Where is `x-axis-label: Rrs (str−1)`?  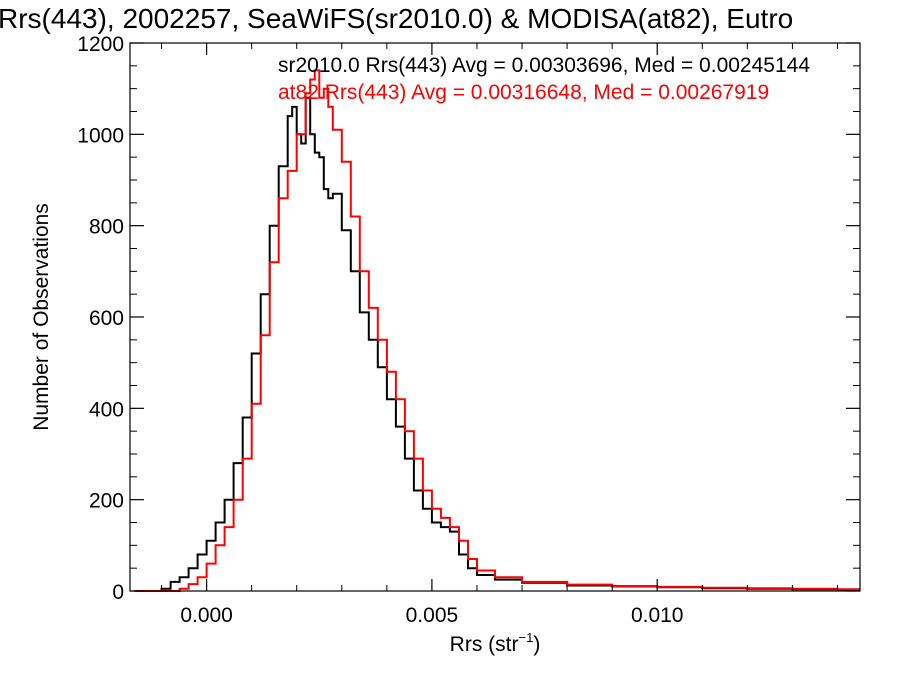
x-axis-label: Rrs (str−1) is located at coordinates (495, 643).